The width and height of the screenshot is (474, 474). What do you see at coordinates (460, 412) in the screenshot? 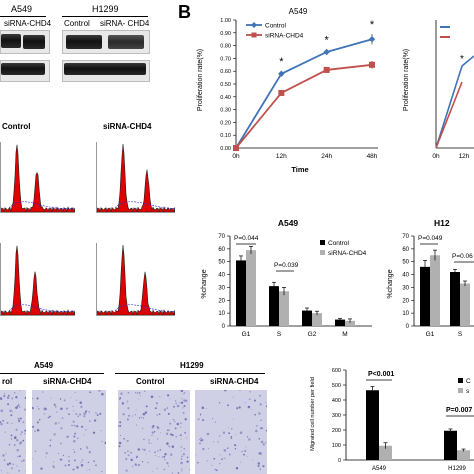
I see `migration-pvalue-h1299: P=0.007` at bounding box center [460, 412].